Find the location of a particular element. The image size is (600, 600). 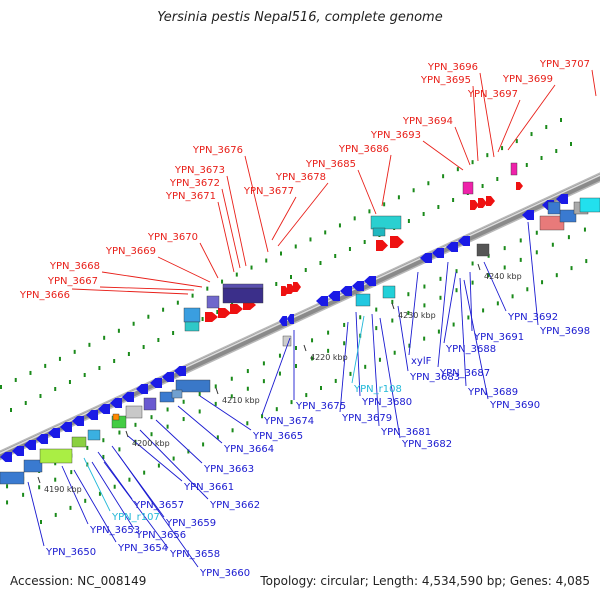

gene-label-ypn-3707: YPN_3707 is located at coordinates (564, 64).